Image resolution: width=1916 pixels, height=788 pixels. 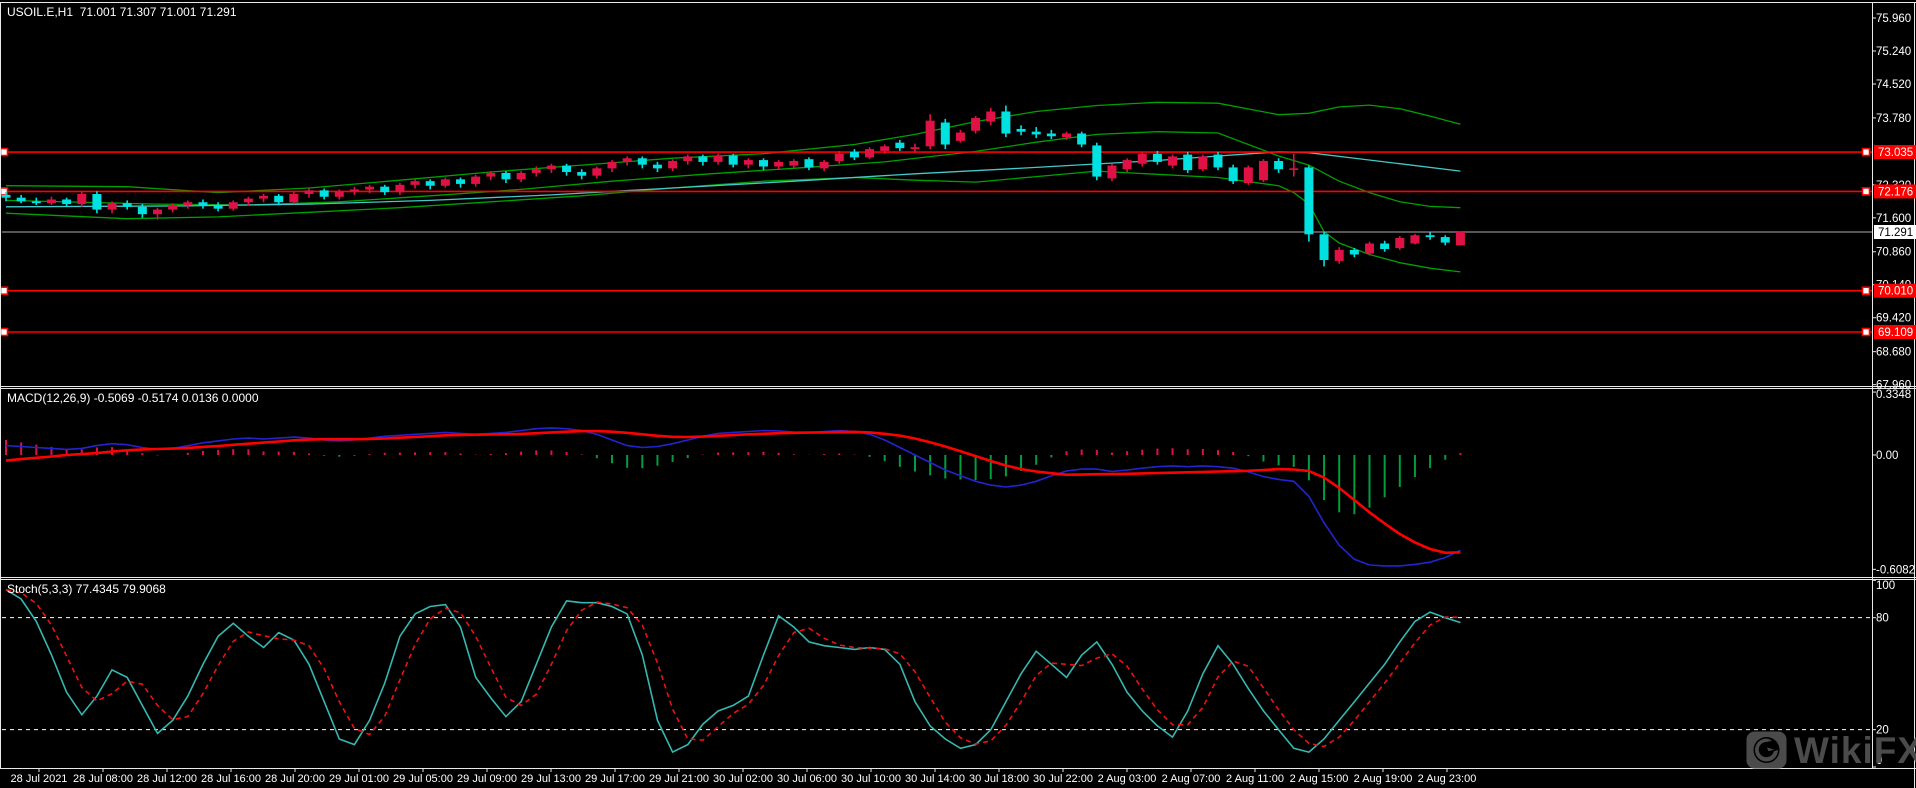 I want to click on symbol-ohlc-info: USOIL.E,H1 71.001 71.307 71.001 71.291, so click(x=122, y=12).